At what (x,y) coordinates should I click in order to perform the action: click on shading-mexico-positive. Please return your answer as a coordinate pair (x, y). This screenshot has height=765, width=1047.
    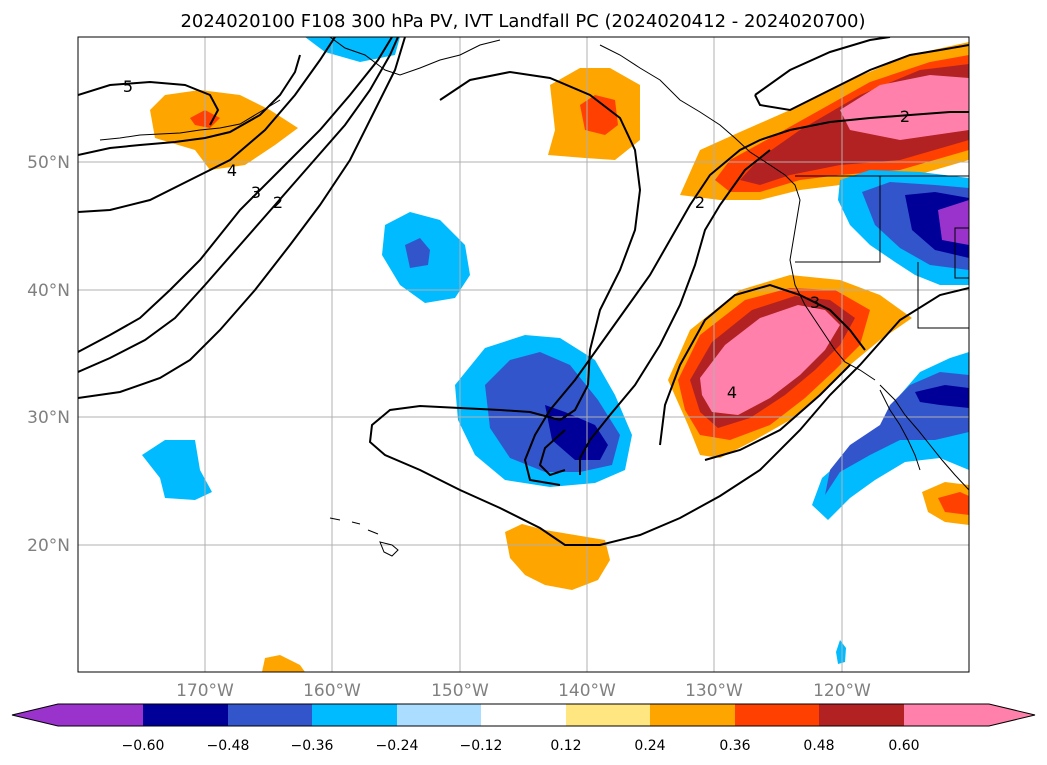
    Looking at the image, I should click on (945, 503).